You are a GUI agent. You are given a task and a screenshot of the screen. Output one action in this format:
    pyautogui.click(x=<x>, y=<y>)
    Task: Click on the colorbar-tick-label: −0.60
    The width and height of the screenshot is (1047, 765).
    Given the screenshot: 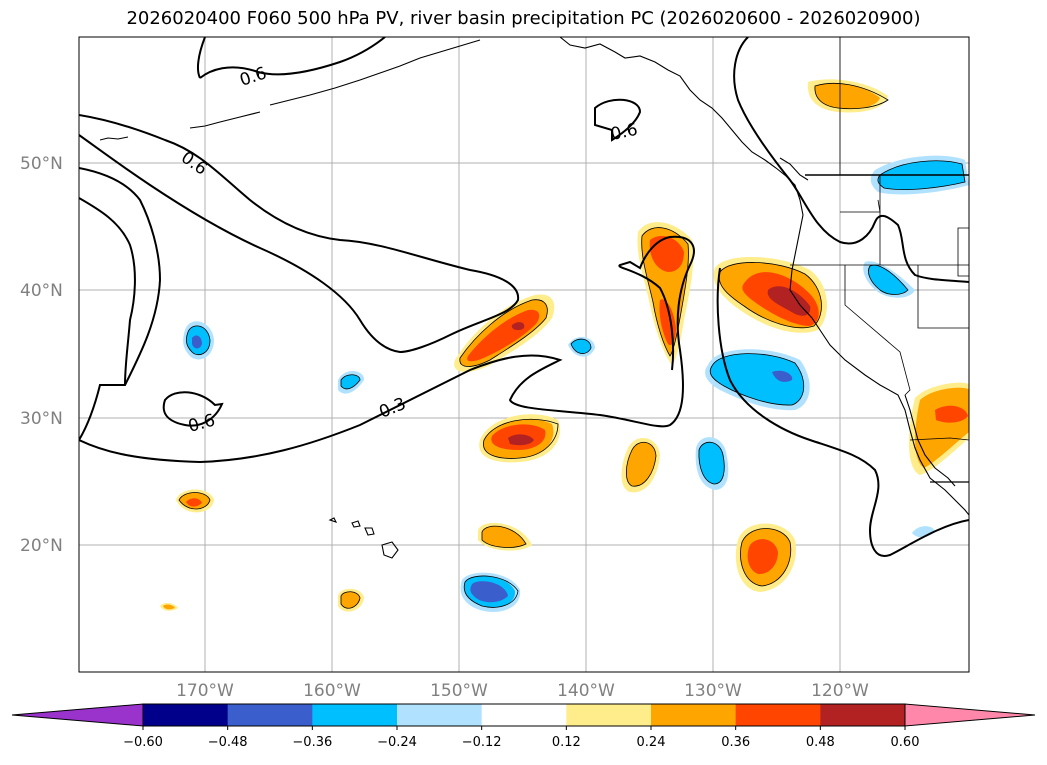 What is the action you would take?
    pyautogui.click(x=143, y=742)
    